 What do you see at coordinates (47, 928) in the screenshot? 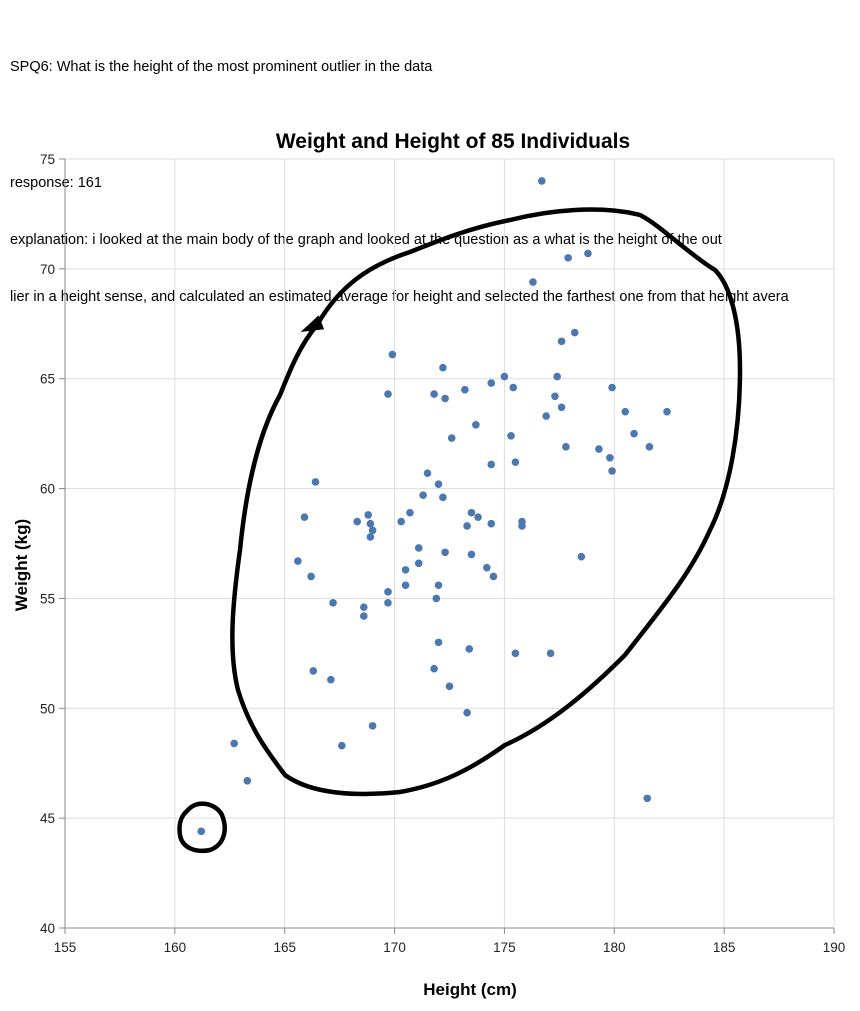
I see `y-tick-label: 40` at bounding box center [47, 928].